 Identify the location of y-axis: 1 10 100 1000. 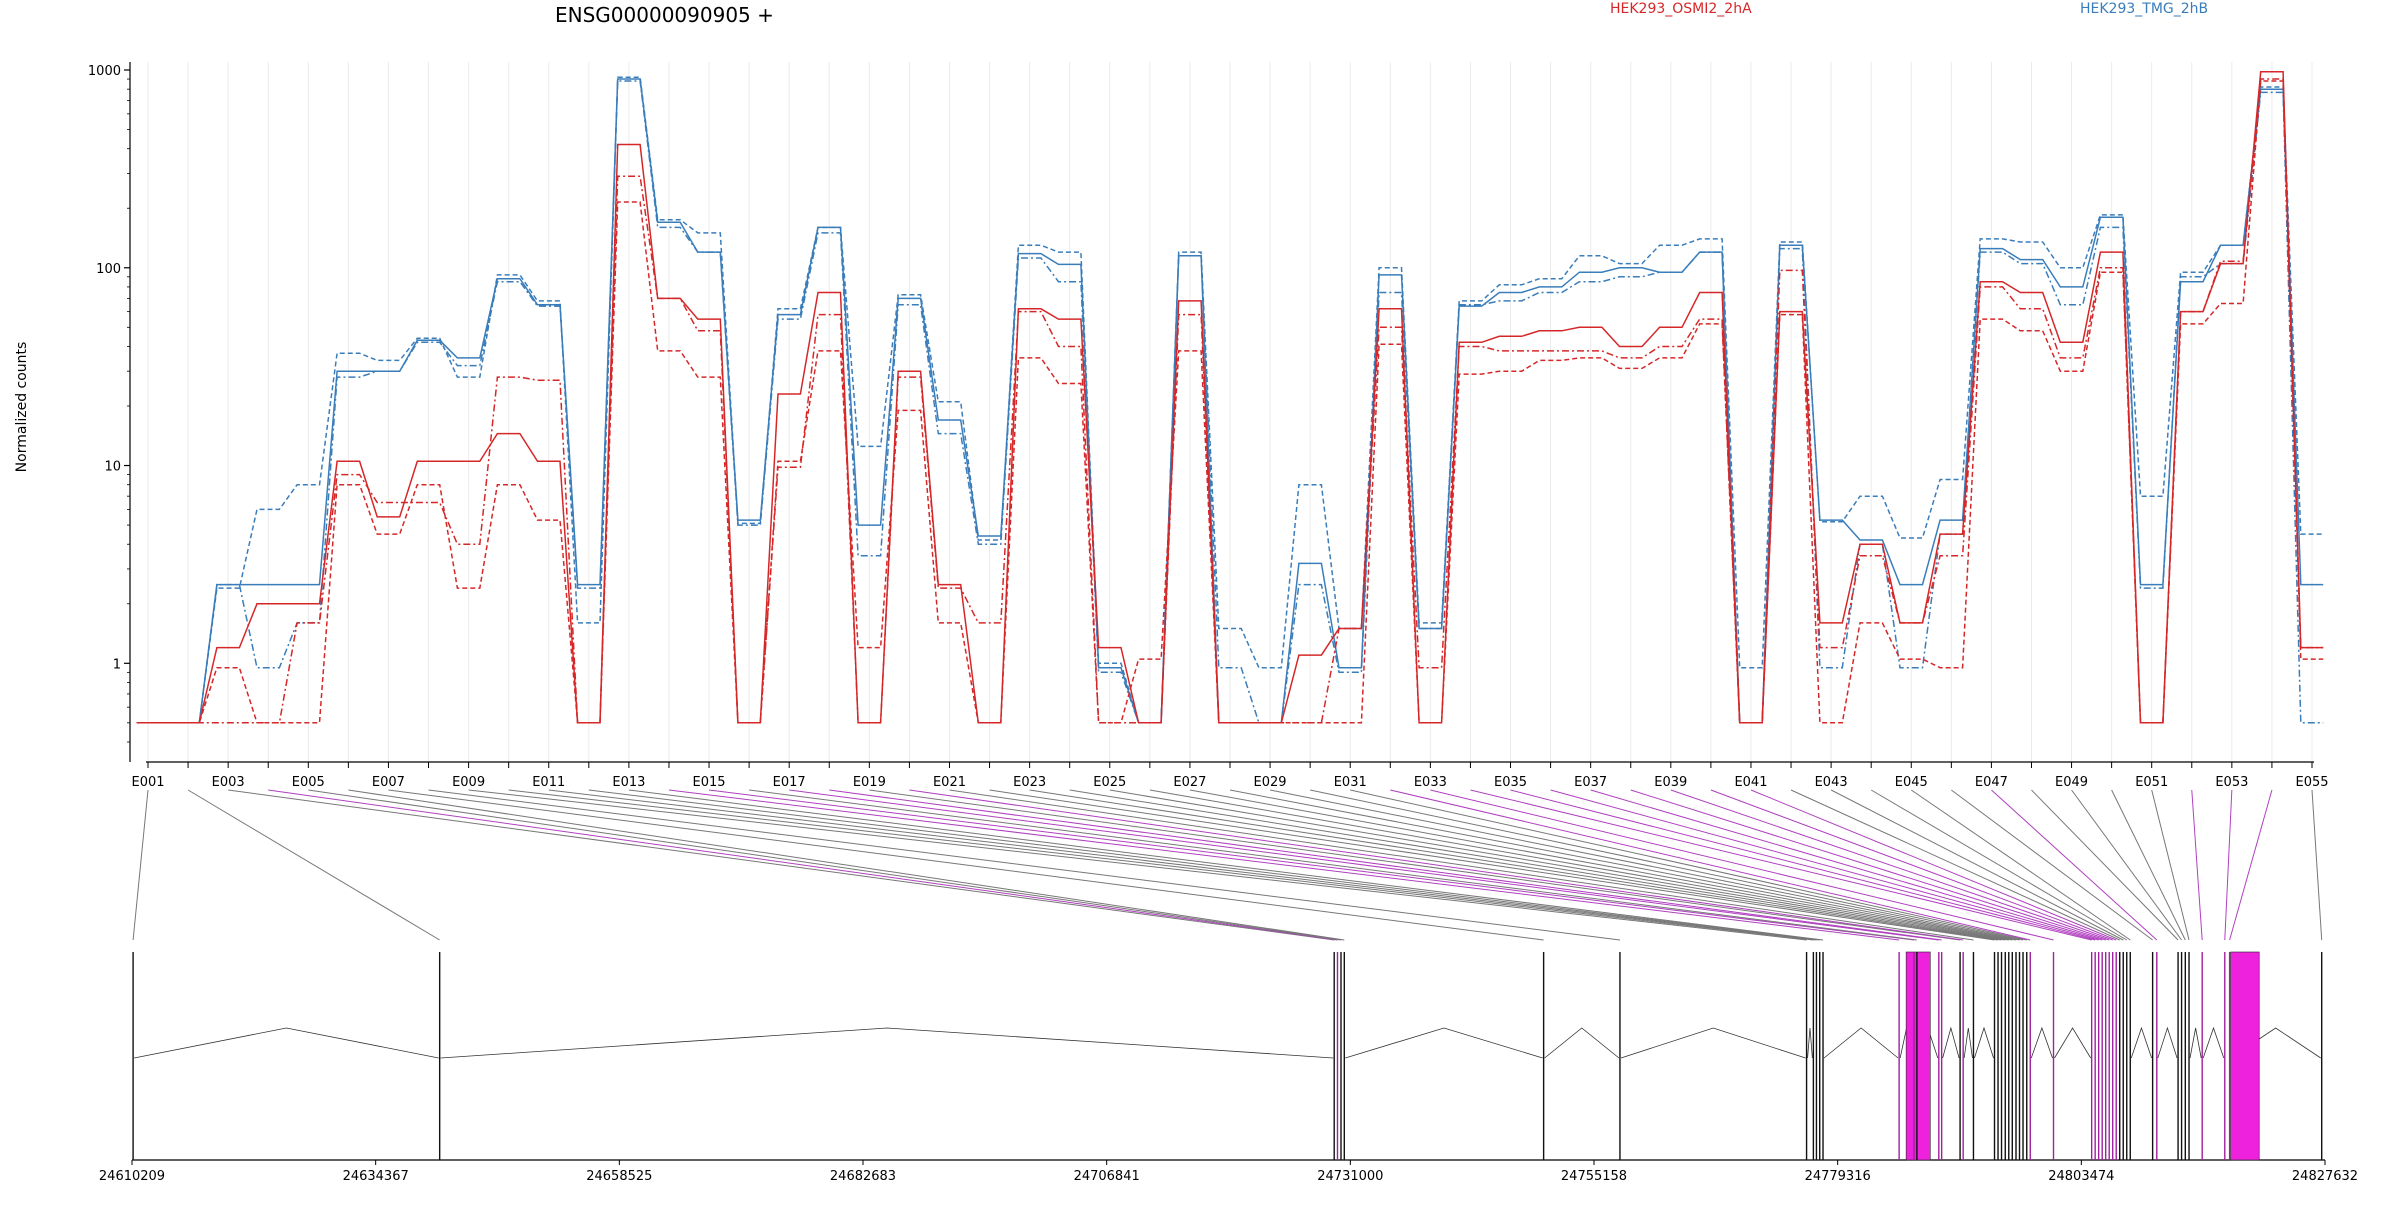
(109, 412).